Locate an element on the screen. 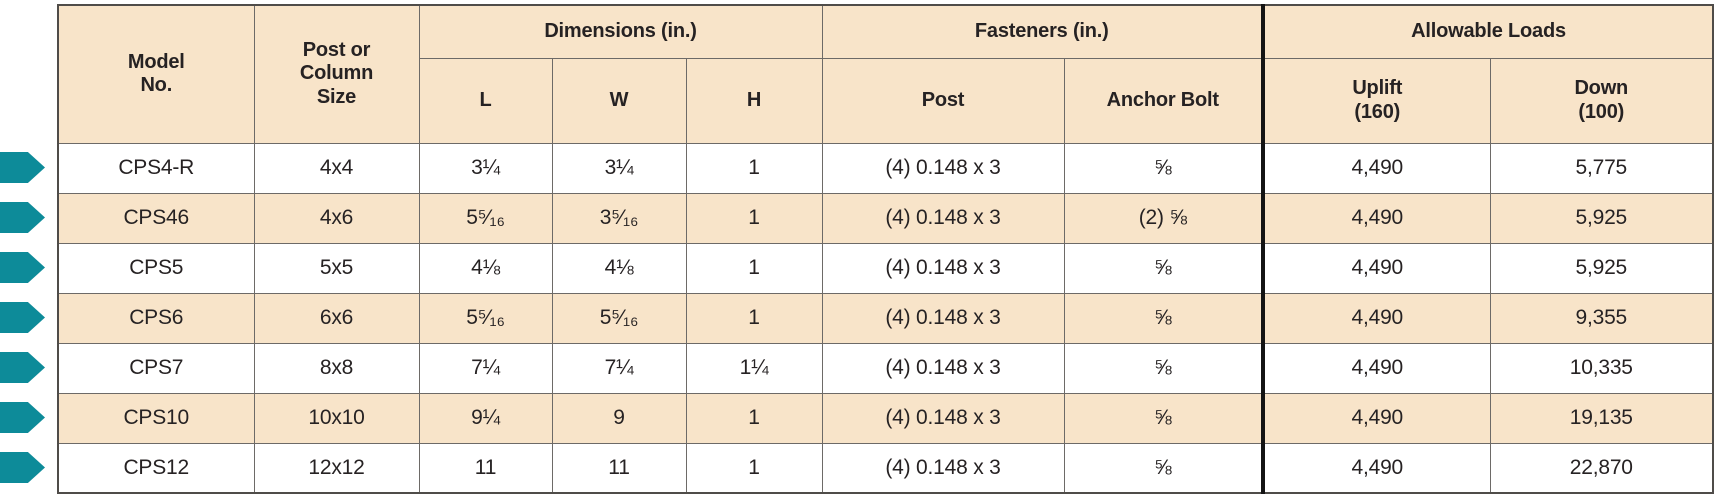 The width and height of the screenshot is (1714, 497). cell-size: 12x12 is located at coordinates (336, 468).